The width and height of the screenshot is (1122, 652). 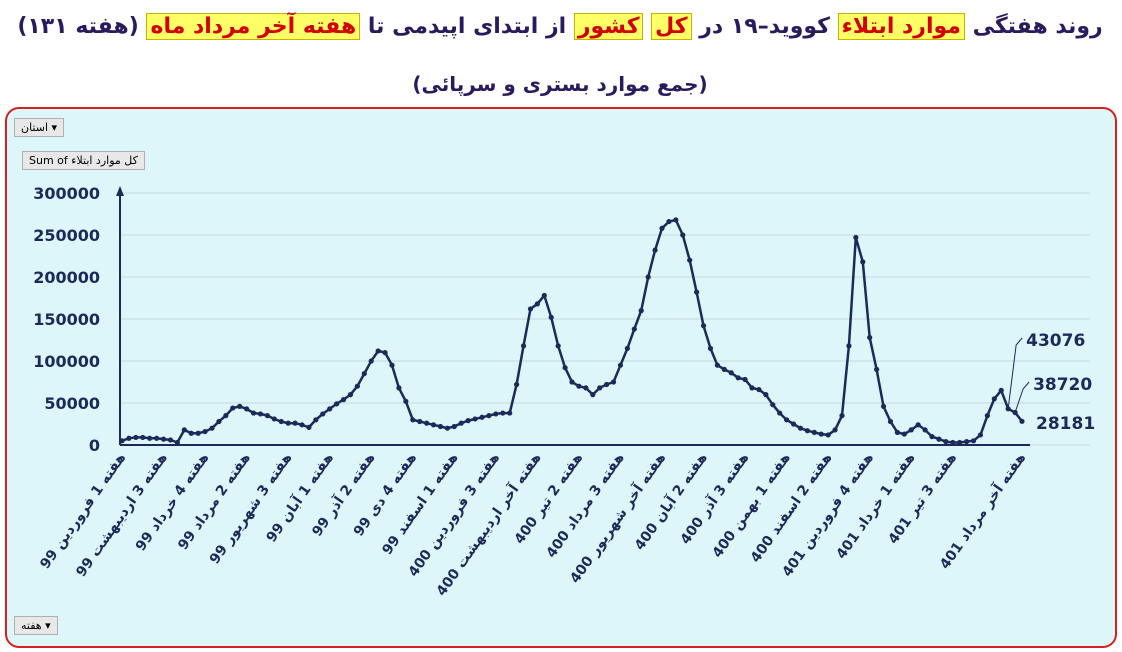 I want to click on title-highlight: کشور, so click(x=608, y=26).